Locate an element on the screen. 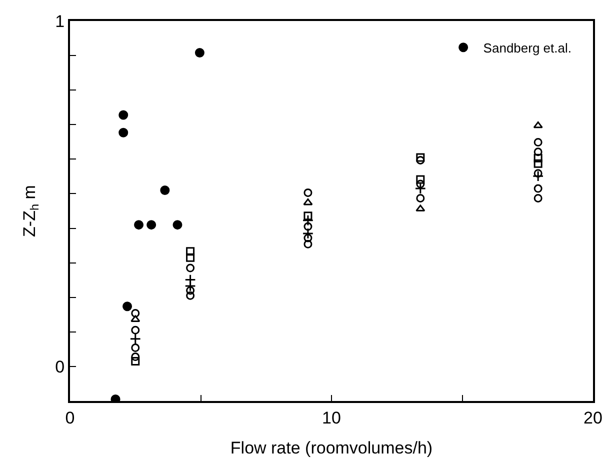 This screenshot has height=466, width=614. y-tick-label: 1 is located at coordinates (60, 21).